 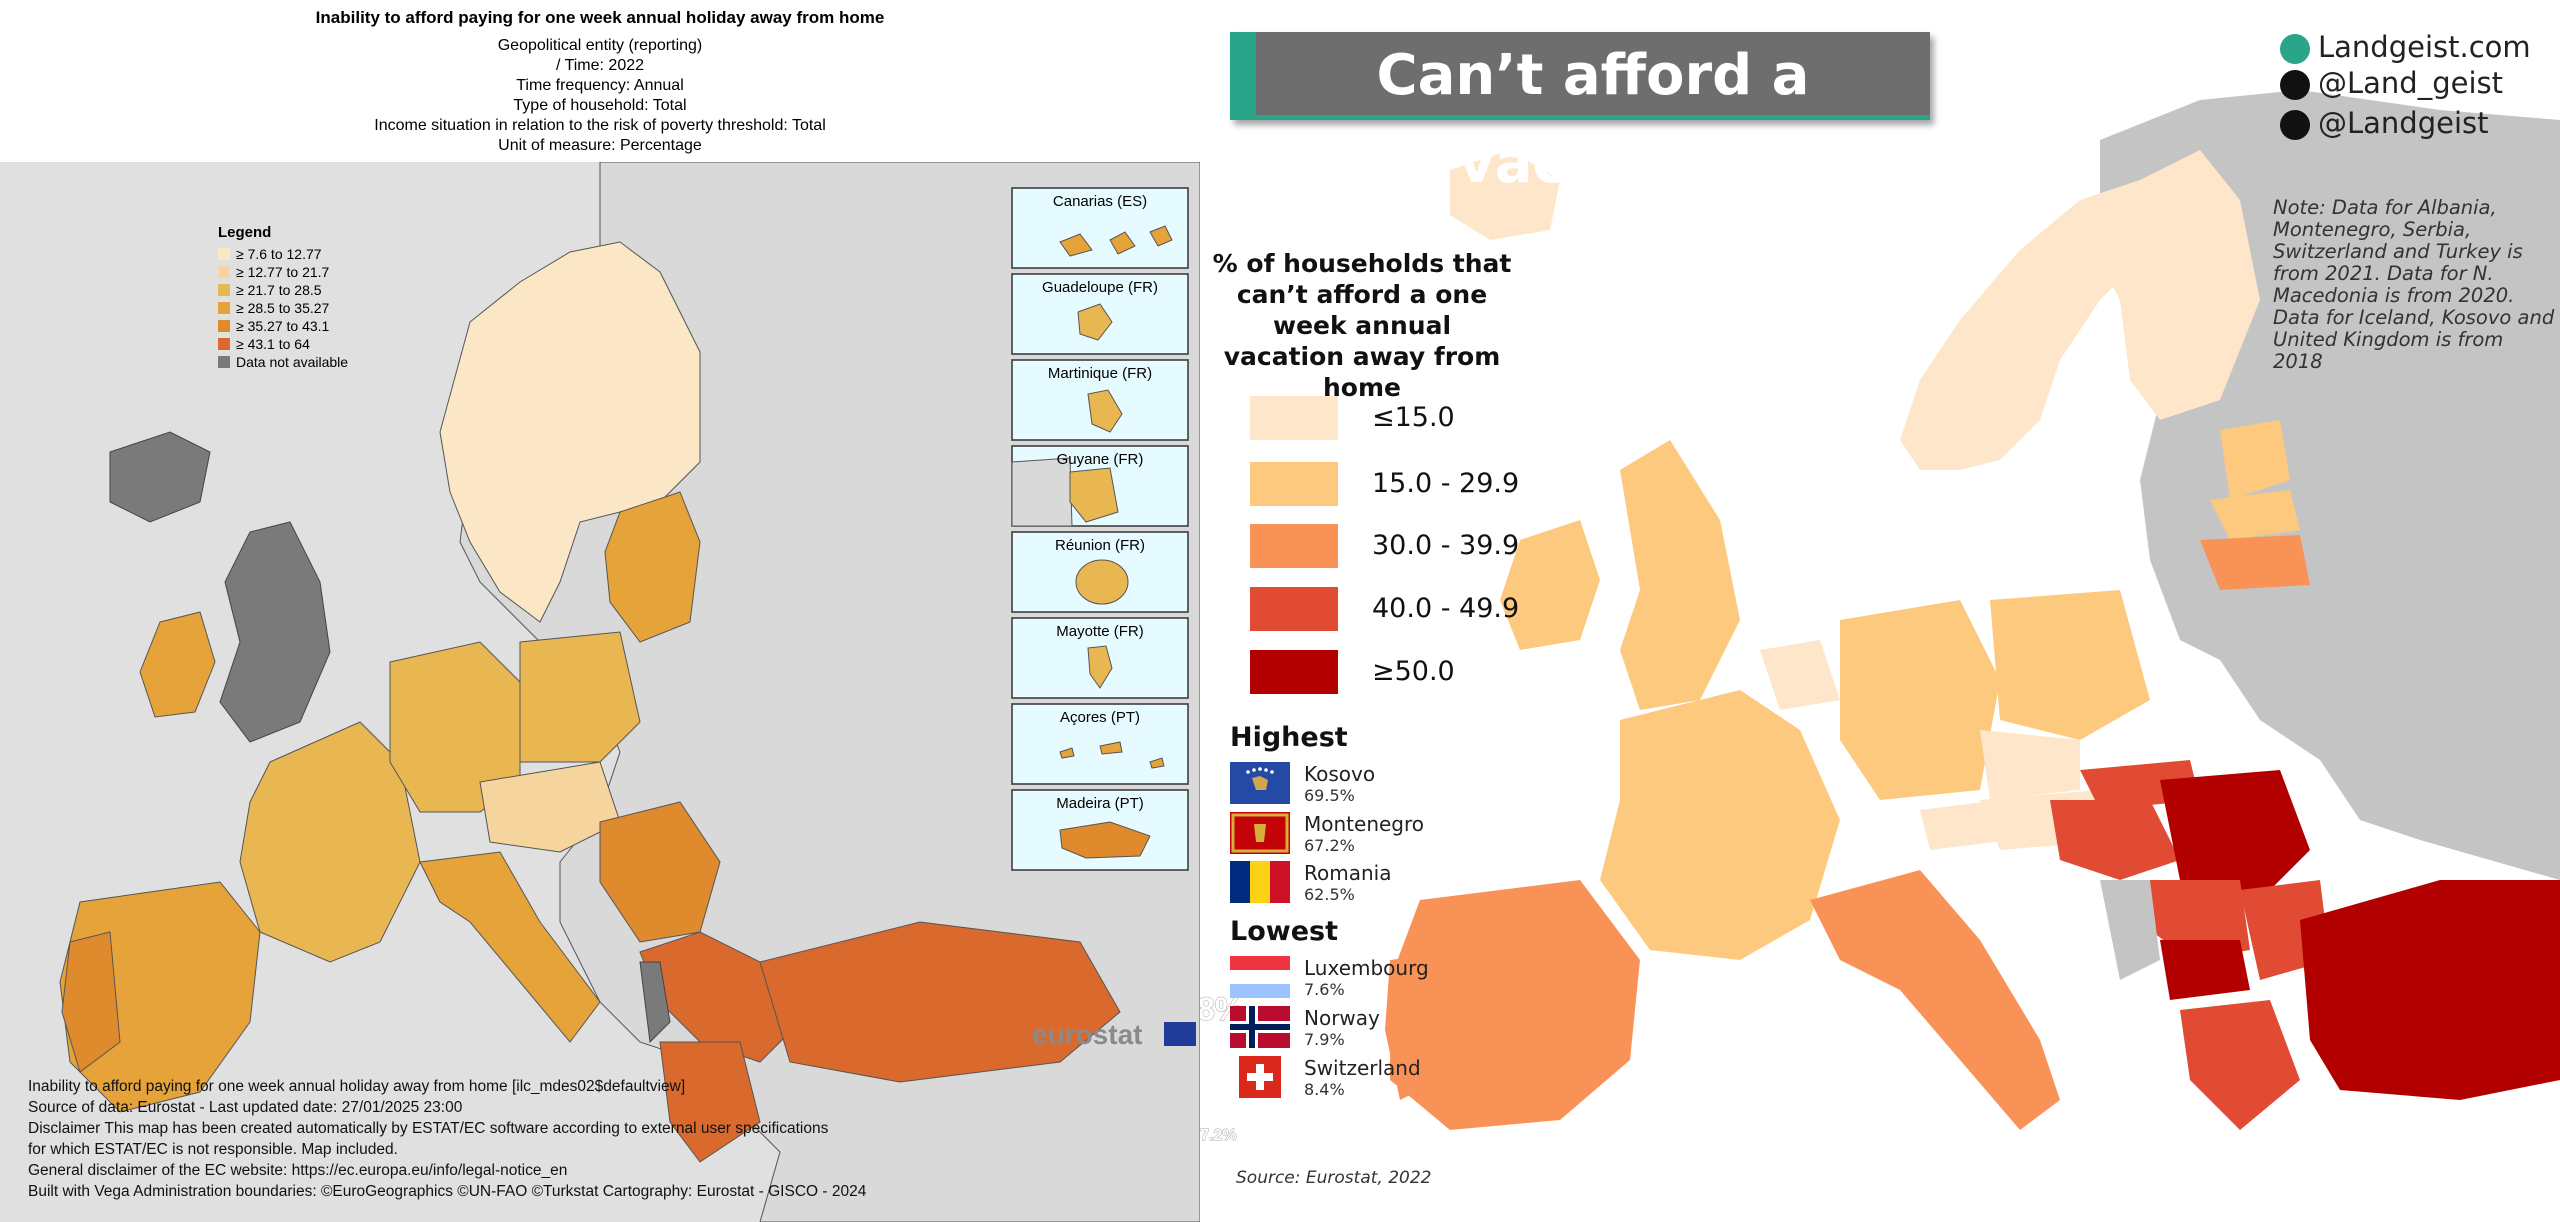 I want to click on inset-reunion: Réunion (FR), so click(x=1100, y=572).